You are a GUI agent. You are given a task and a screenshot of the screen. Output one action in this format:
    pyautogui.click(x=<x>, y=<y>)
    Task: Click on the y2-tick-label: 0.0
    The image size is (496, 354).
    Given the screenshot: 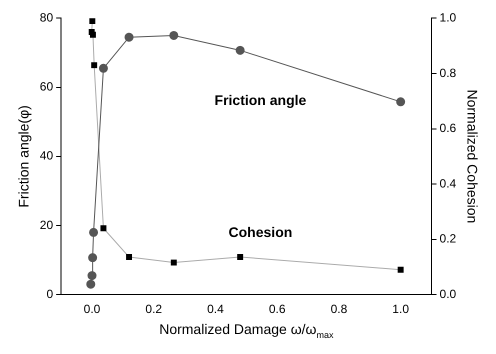 What is the action you would take?
    pyautogui.click(x=448, y=293)
    